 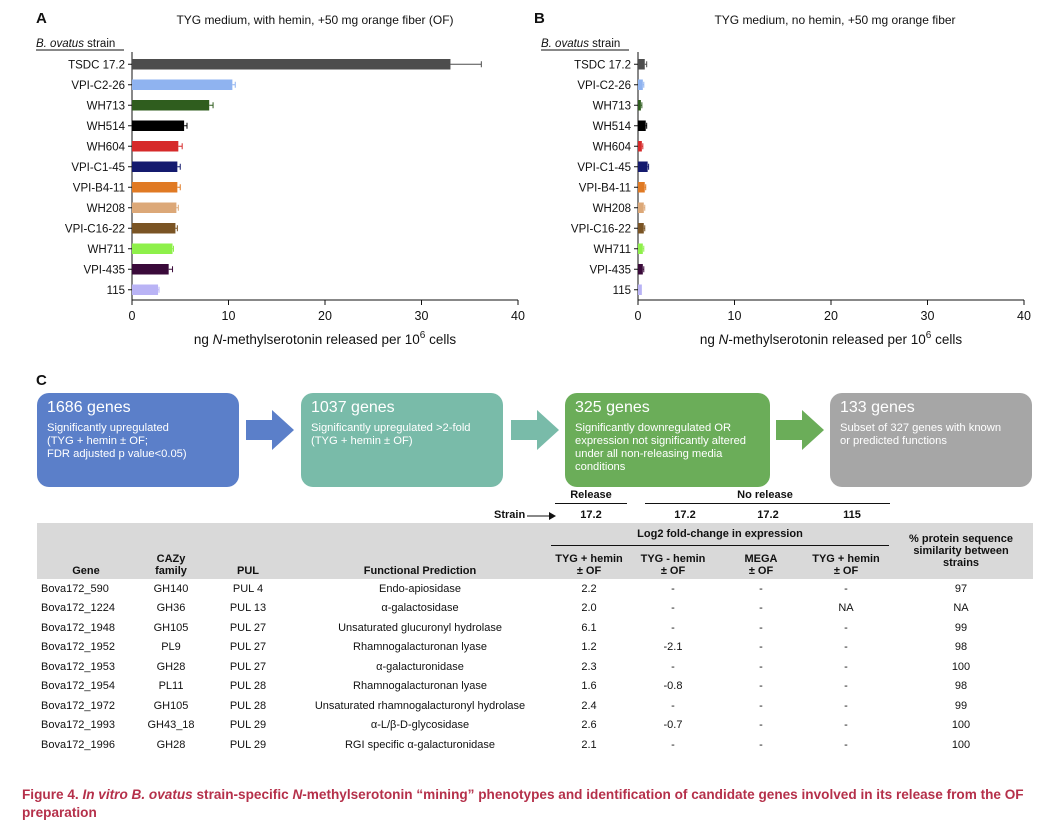 What do you see at coordinates (541, 516) in the screenshot?
I see `arrow-right-icon` at bounding box center [541, 516].